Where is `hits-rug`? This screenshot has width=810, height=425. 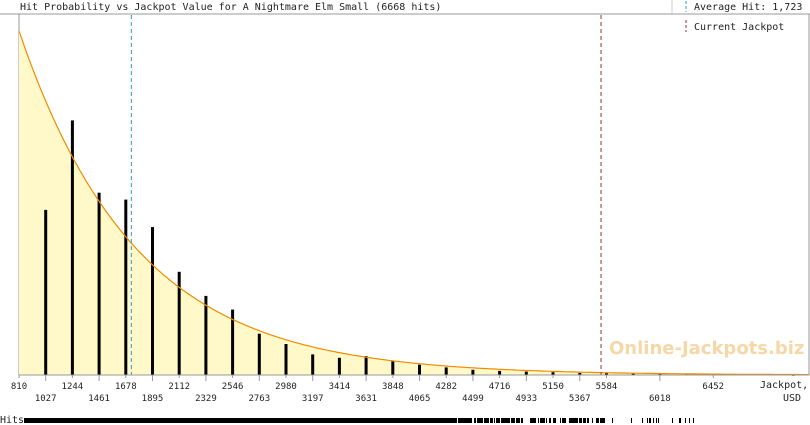
hits-rug is located at coordinates (359, 420).